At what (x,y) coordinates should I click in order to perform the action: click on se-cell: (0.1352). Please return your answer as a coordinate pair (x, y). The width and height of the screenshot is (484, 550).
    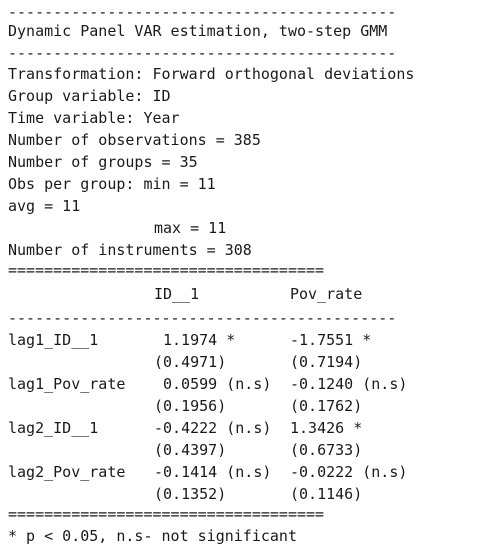
    Looking at the image, I should click on (190, 494).